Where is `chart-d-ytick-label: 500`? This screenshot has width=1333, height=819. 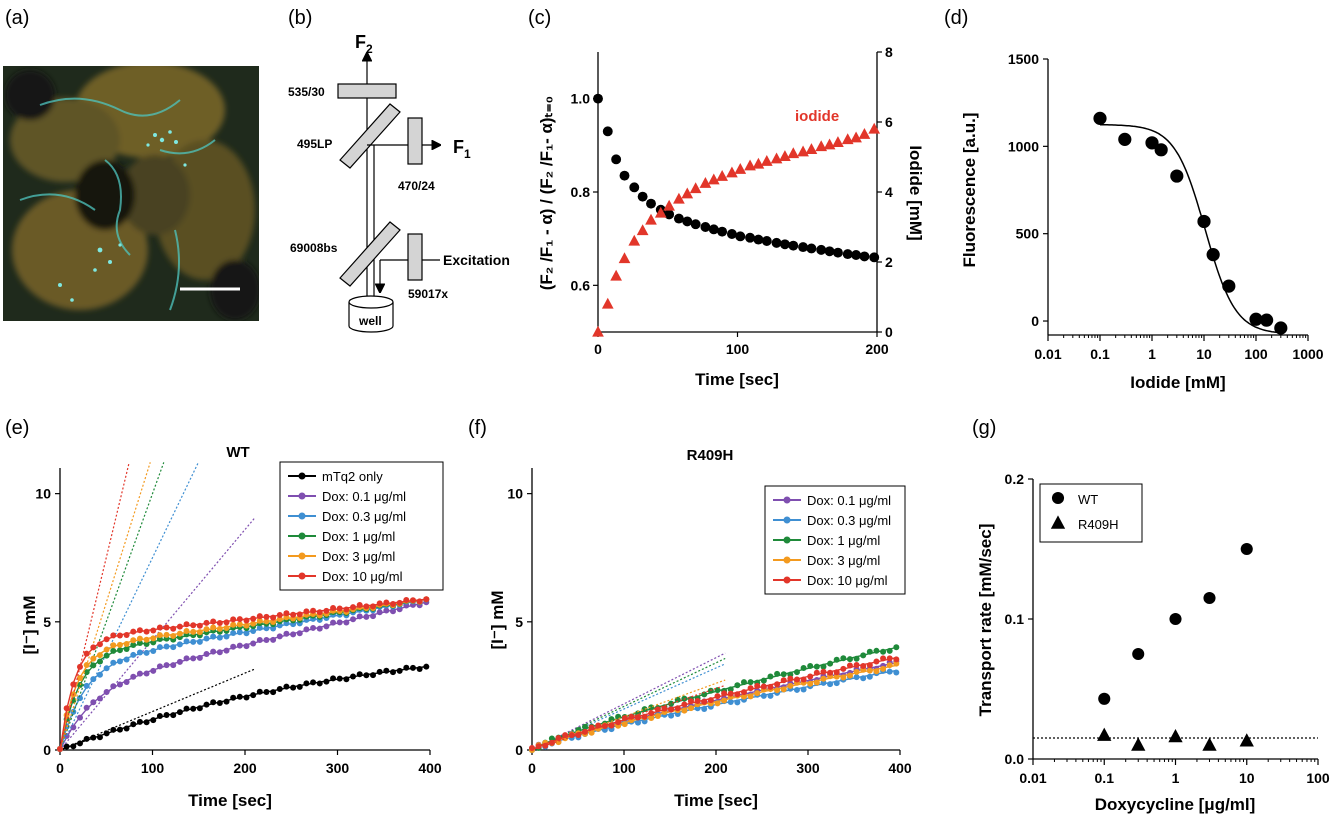 chart-d-ytick-label: 500 is located at coordinates (1028, 234).